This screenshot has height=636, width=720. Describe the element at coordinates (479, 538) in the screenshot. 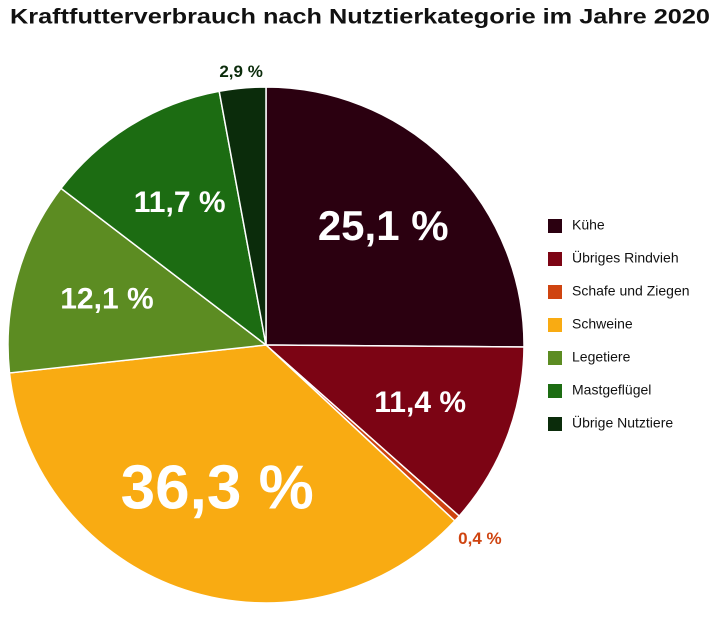

I see `data-label: 0,4 %` at that location.